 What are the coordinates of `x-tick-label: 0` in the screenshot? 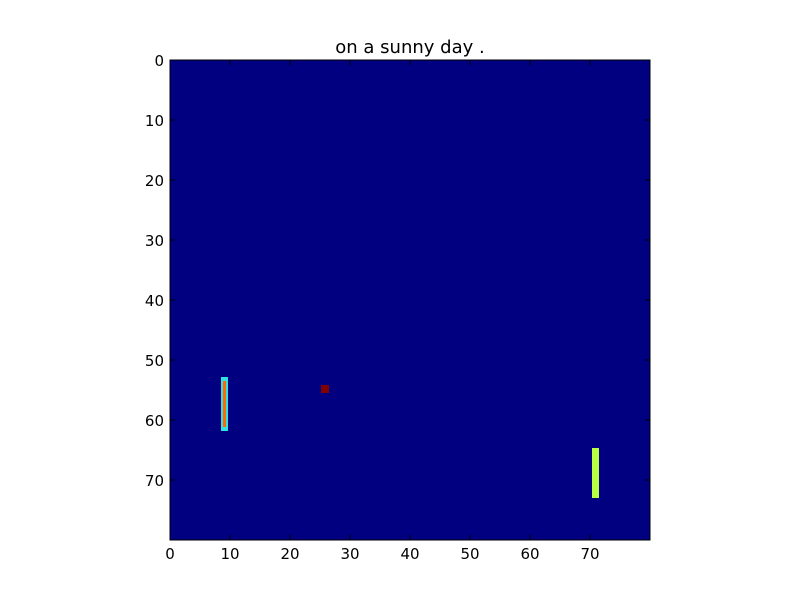 It's located at (170, 554).